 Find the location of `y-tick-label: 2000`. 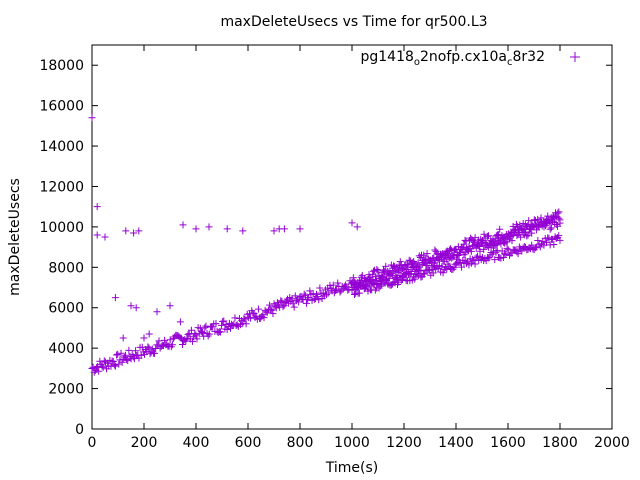

y-tick-label: 2000 is located at coordinates (66, 390).